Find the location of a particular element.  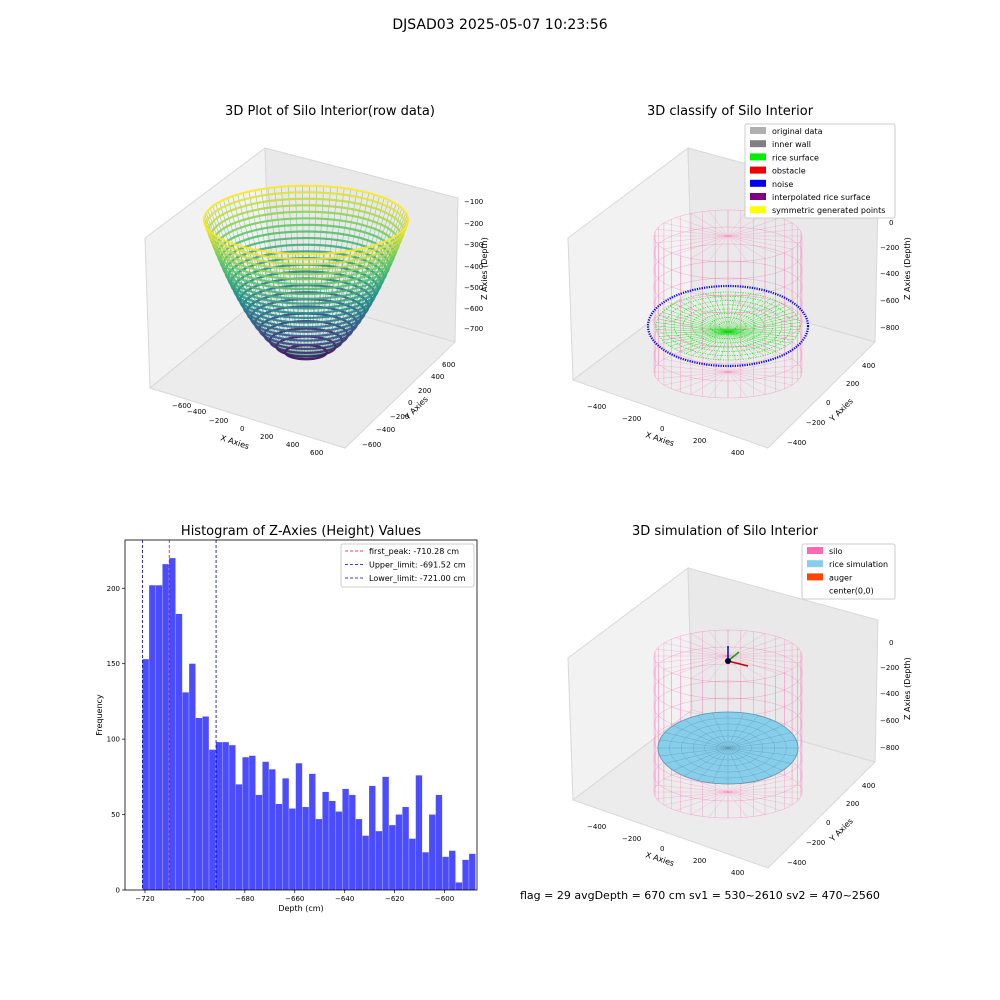

ytick-label: 100 is located at coordinates (113, 740).